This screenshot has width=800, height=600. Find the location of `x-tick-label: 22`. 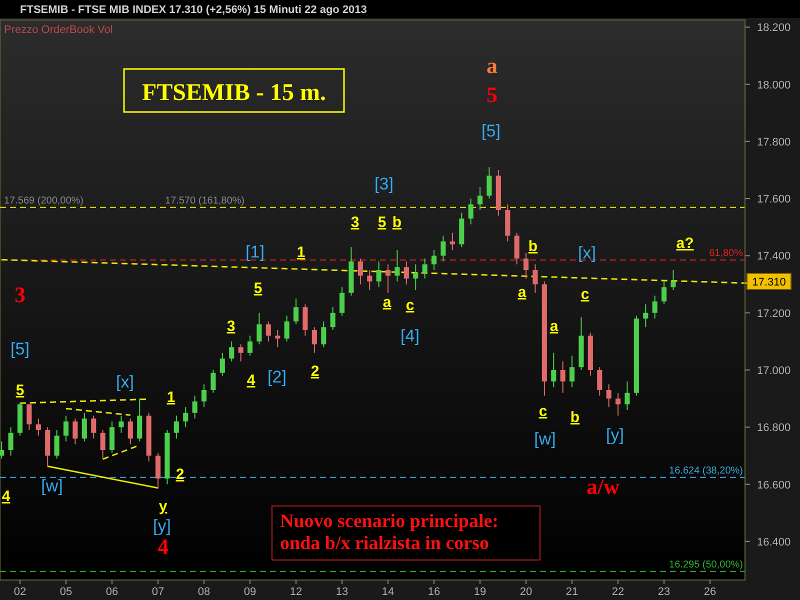

x-tick-label: 22 is located at coordinates (618, 592).